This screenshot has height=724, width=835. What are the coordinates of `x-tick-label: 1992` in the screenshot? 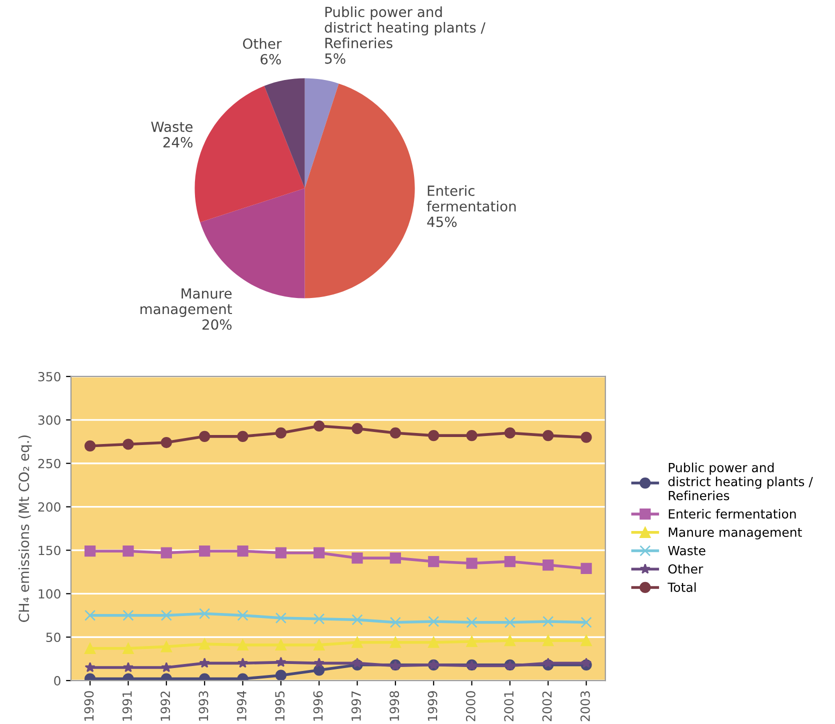 It's located at (165, 706).